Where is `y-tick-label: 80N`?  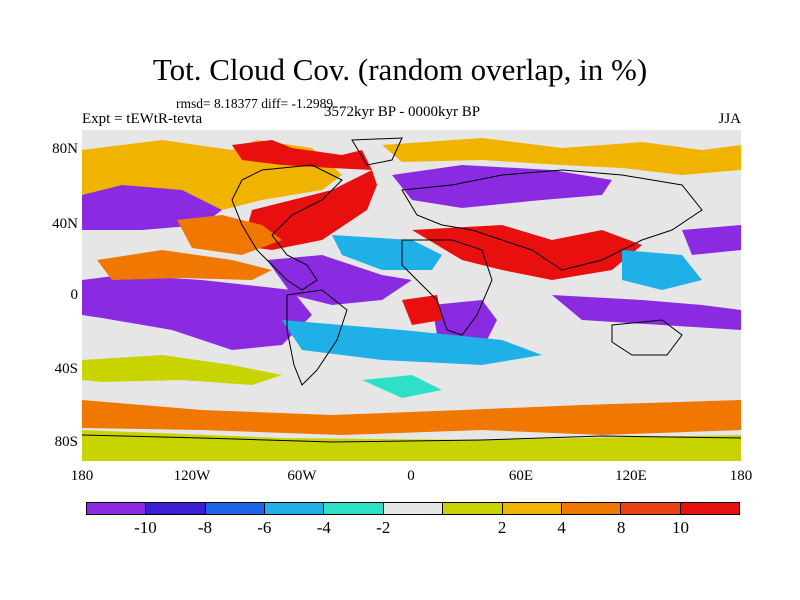 y-tick-label: 80N is located at coordinates (65, 149).